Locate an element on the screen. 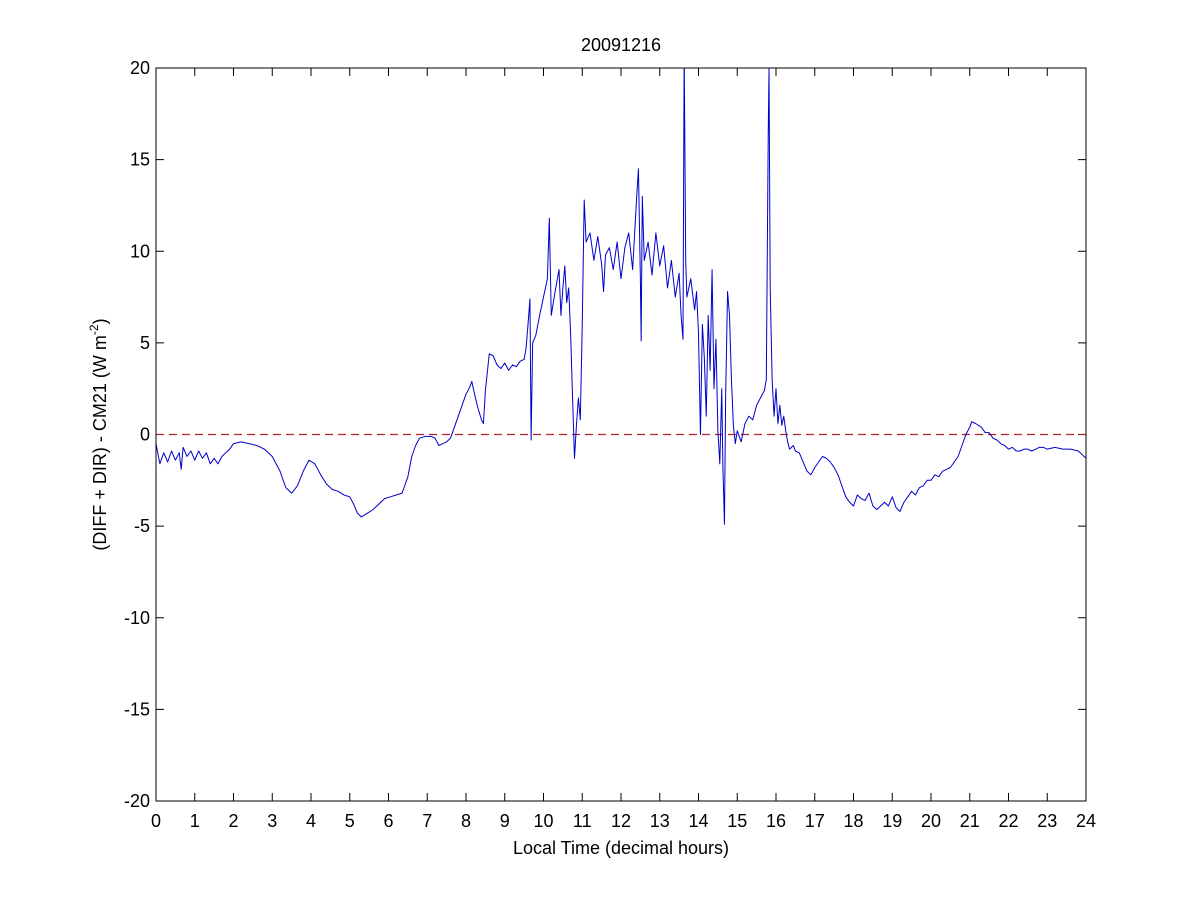 The height and width of the screenshot is (900, 1200). y-tick-label: 10 is located at coordinates (140, 251).